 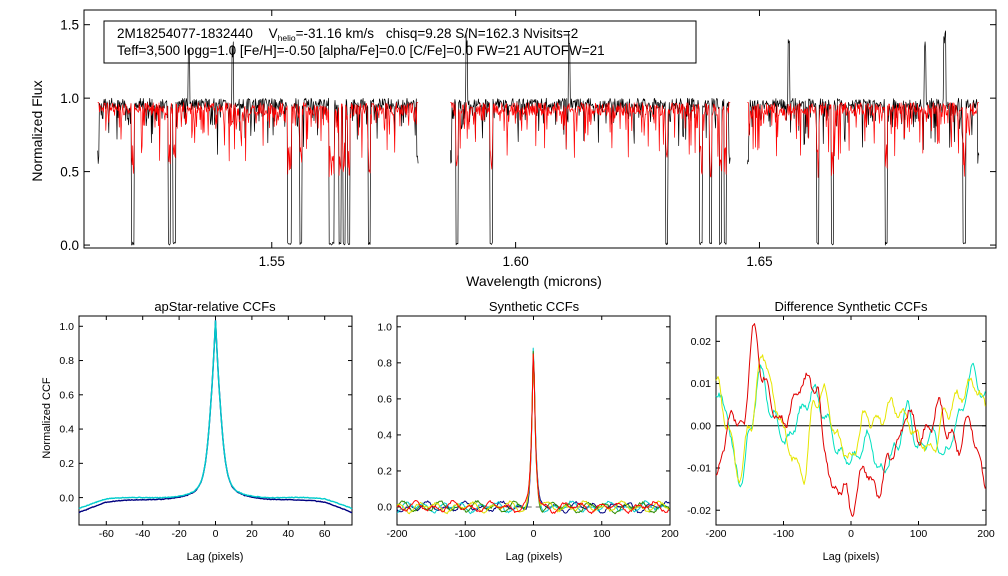 I want to click on apstar-ytick-label: 0.6, so click(x=66, y=395).